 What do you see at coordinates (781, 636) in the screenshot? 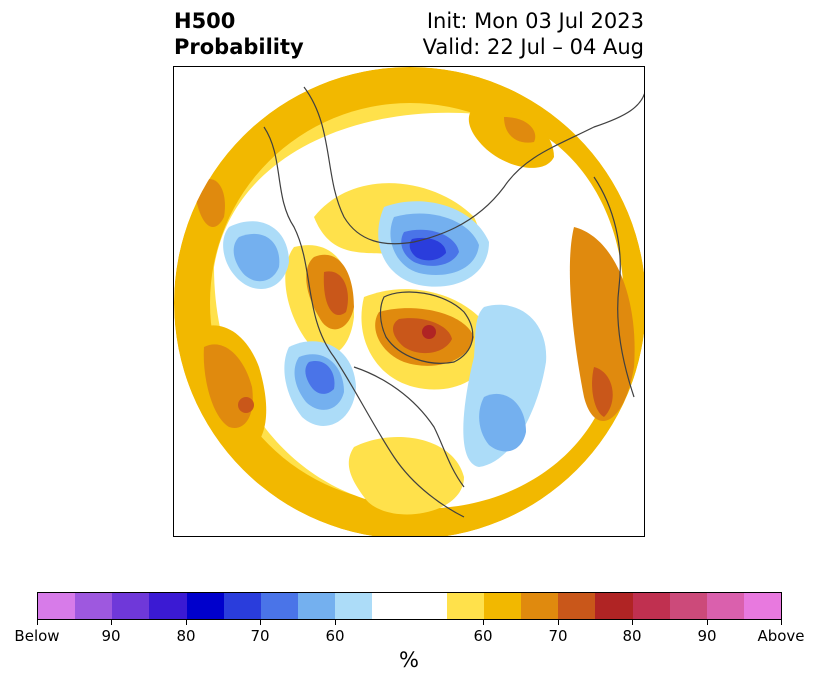
I see `colorbar-tick-label: Above` at bounding box center [781, 636].